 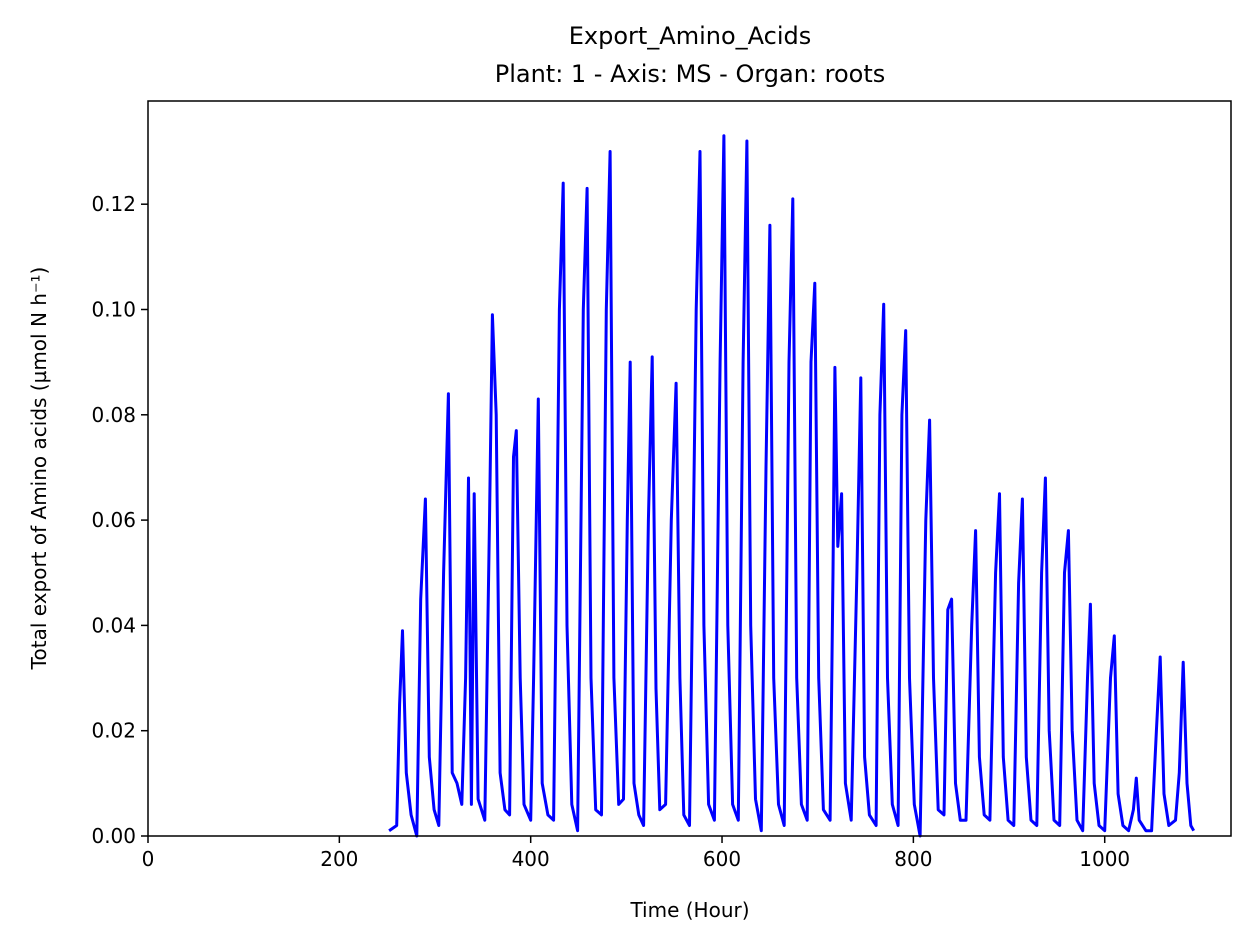 I want to click on chart-title: Export_Amino_Acids, so click(x=690, y=36).